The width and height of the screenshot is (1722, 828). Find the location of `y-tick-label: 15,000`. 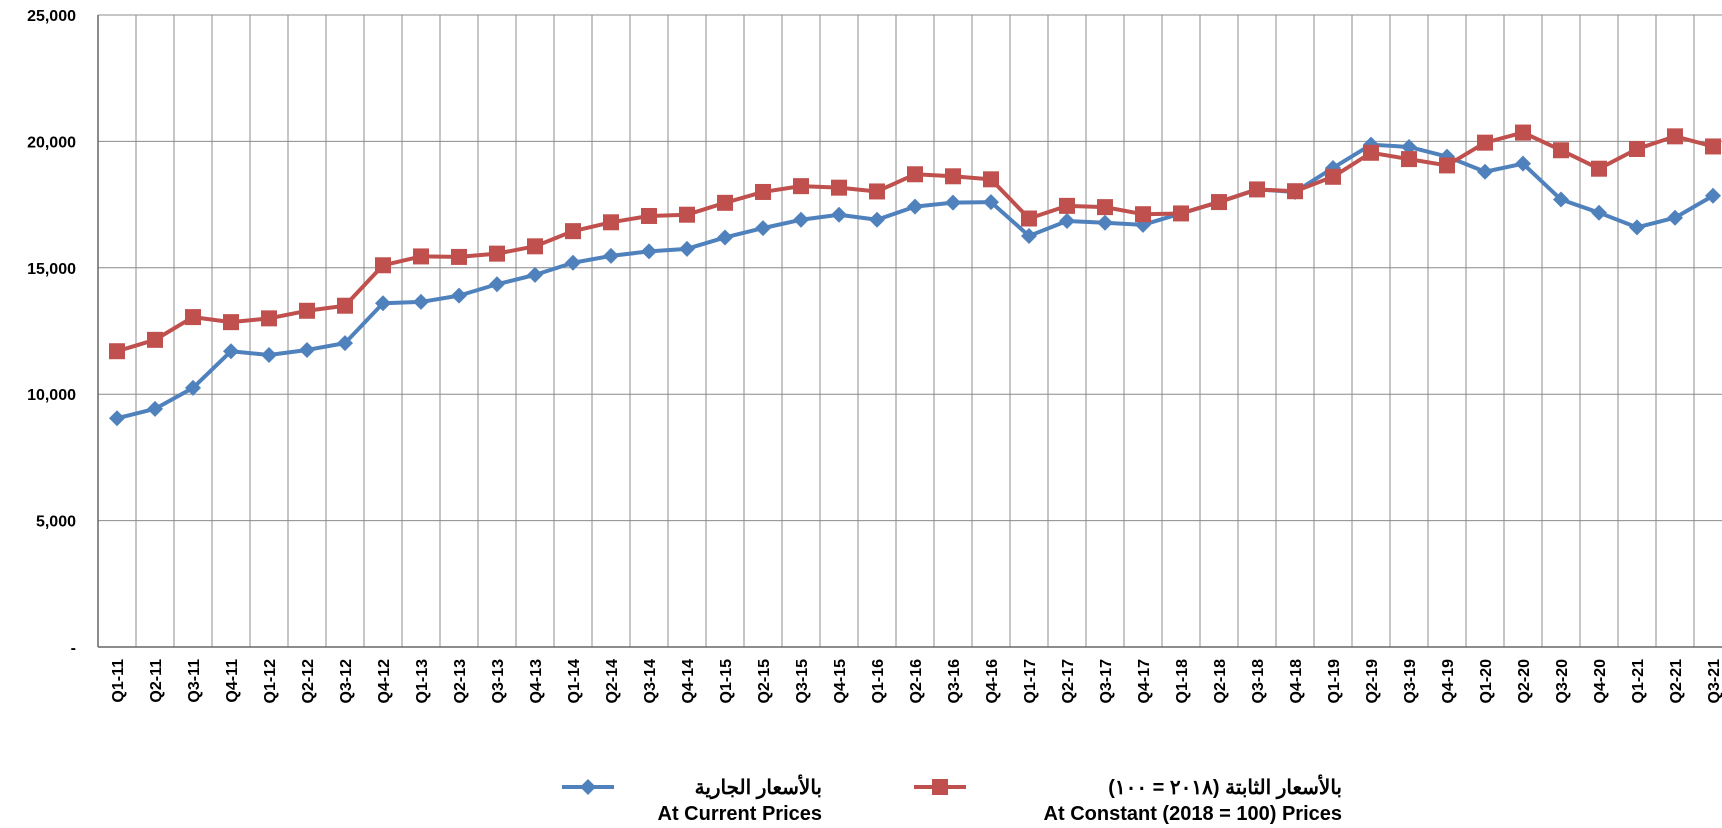

y-tick-label: 15,000 is located at coordinates (51, 269).